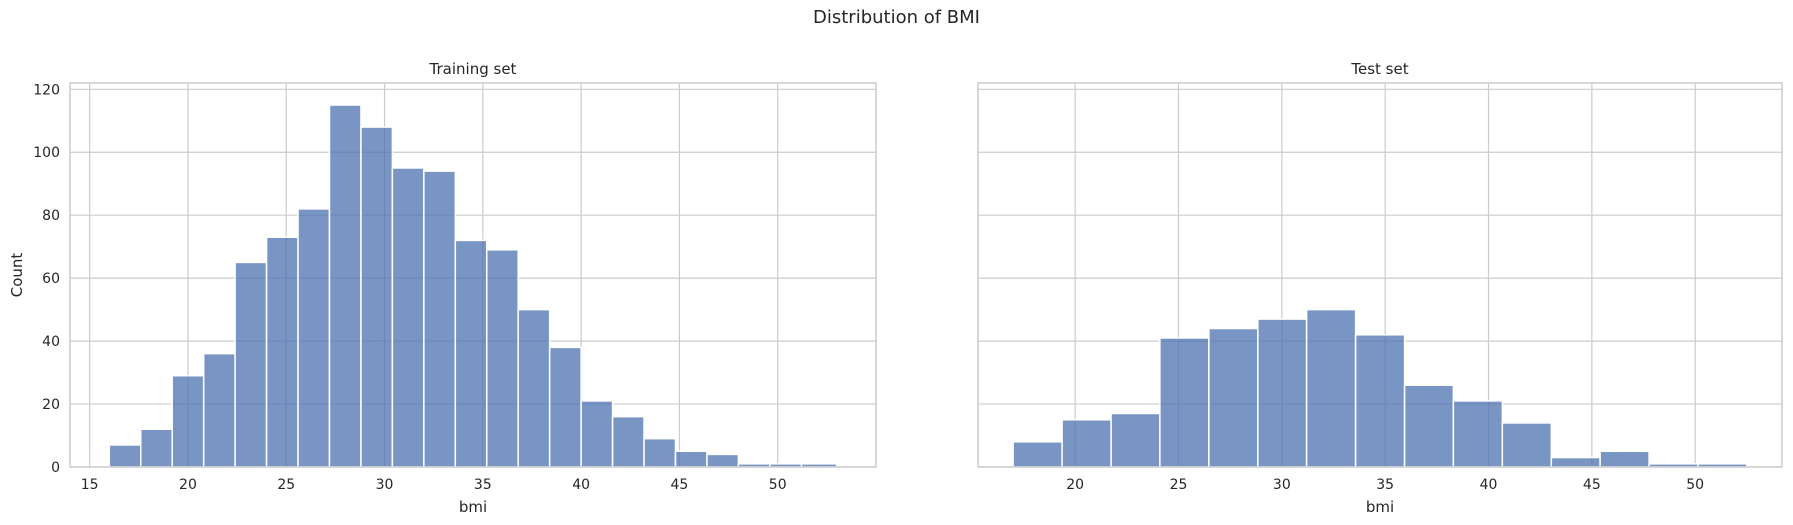 This screenshot has height=525, width=1793. I want to click on y-axis-label: Count, so click(17, 275).